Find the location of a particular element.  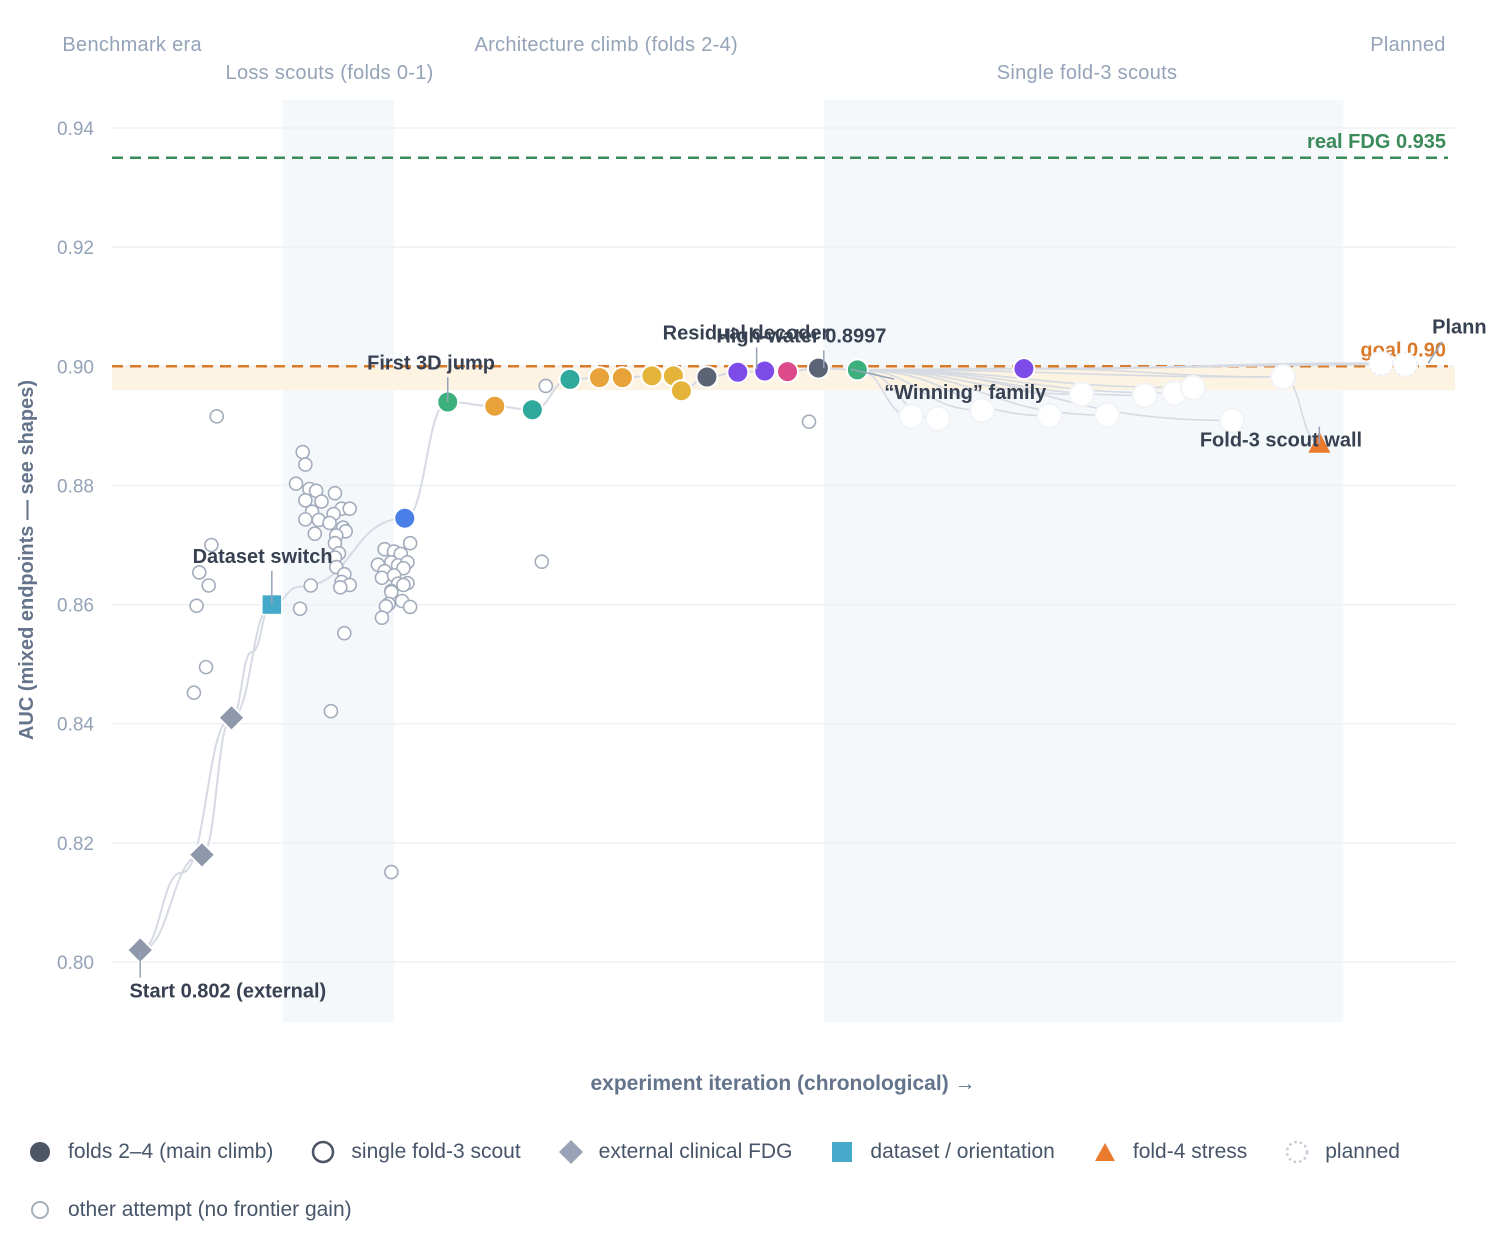

legend-label: fold-4 stress is located at coordinates (1190, 1151).